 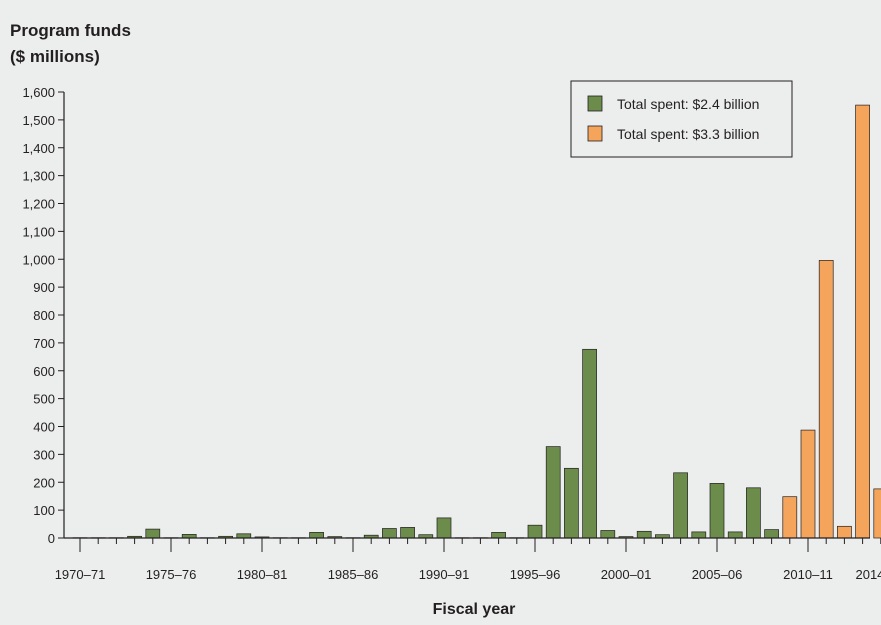 What do you see at coordinates (826, 399) in the screenshot?
I see `bar-2011–12` at bounding box center [826, 399].